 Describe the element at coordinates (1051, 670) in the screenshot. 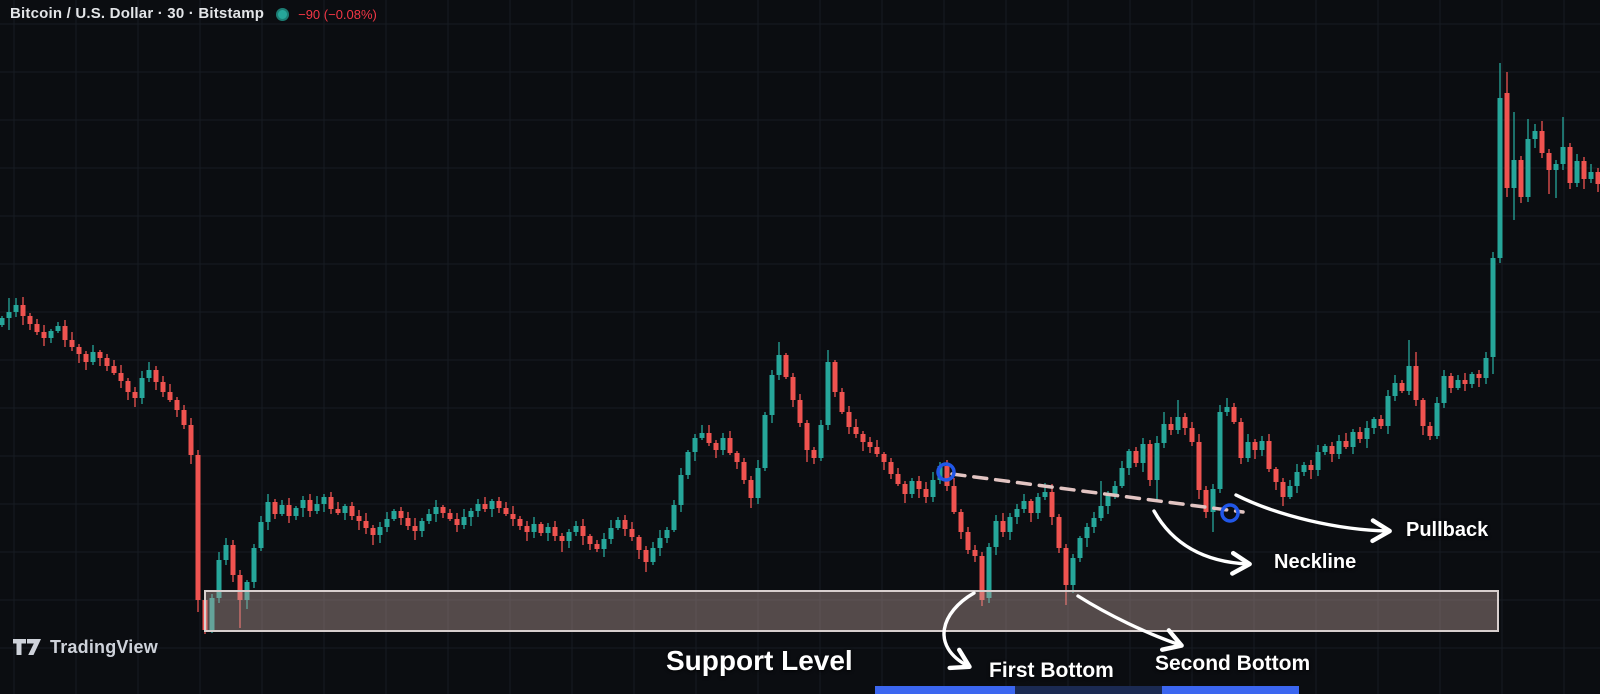

I see `first-bottom-label: First Bottom` at that location.